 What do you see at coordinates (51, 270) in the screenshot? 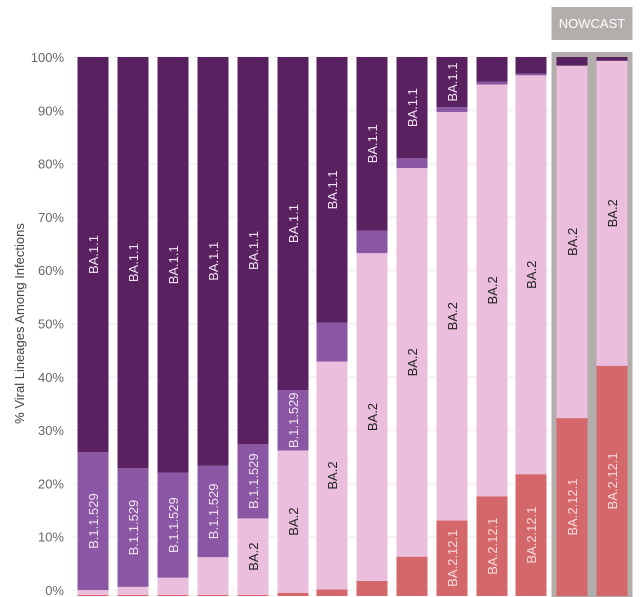
I see `y-tick-label: 60%` at bounding box center [51, 270].